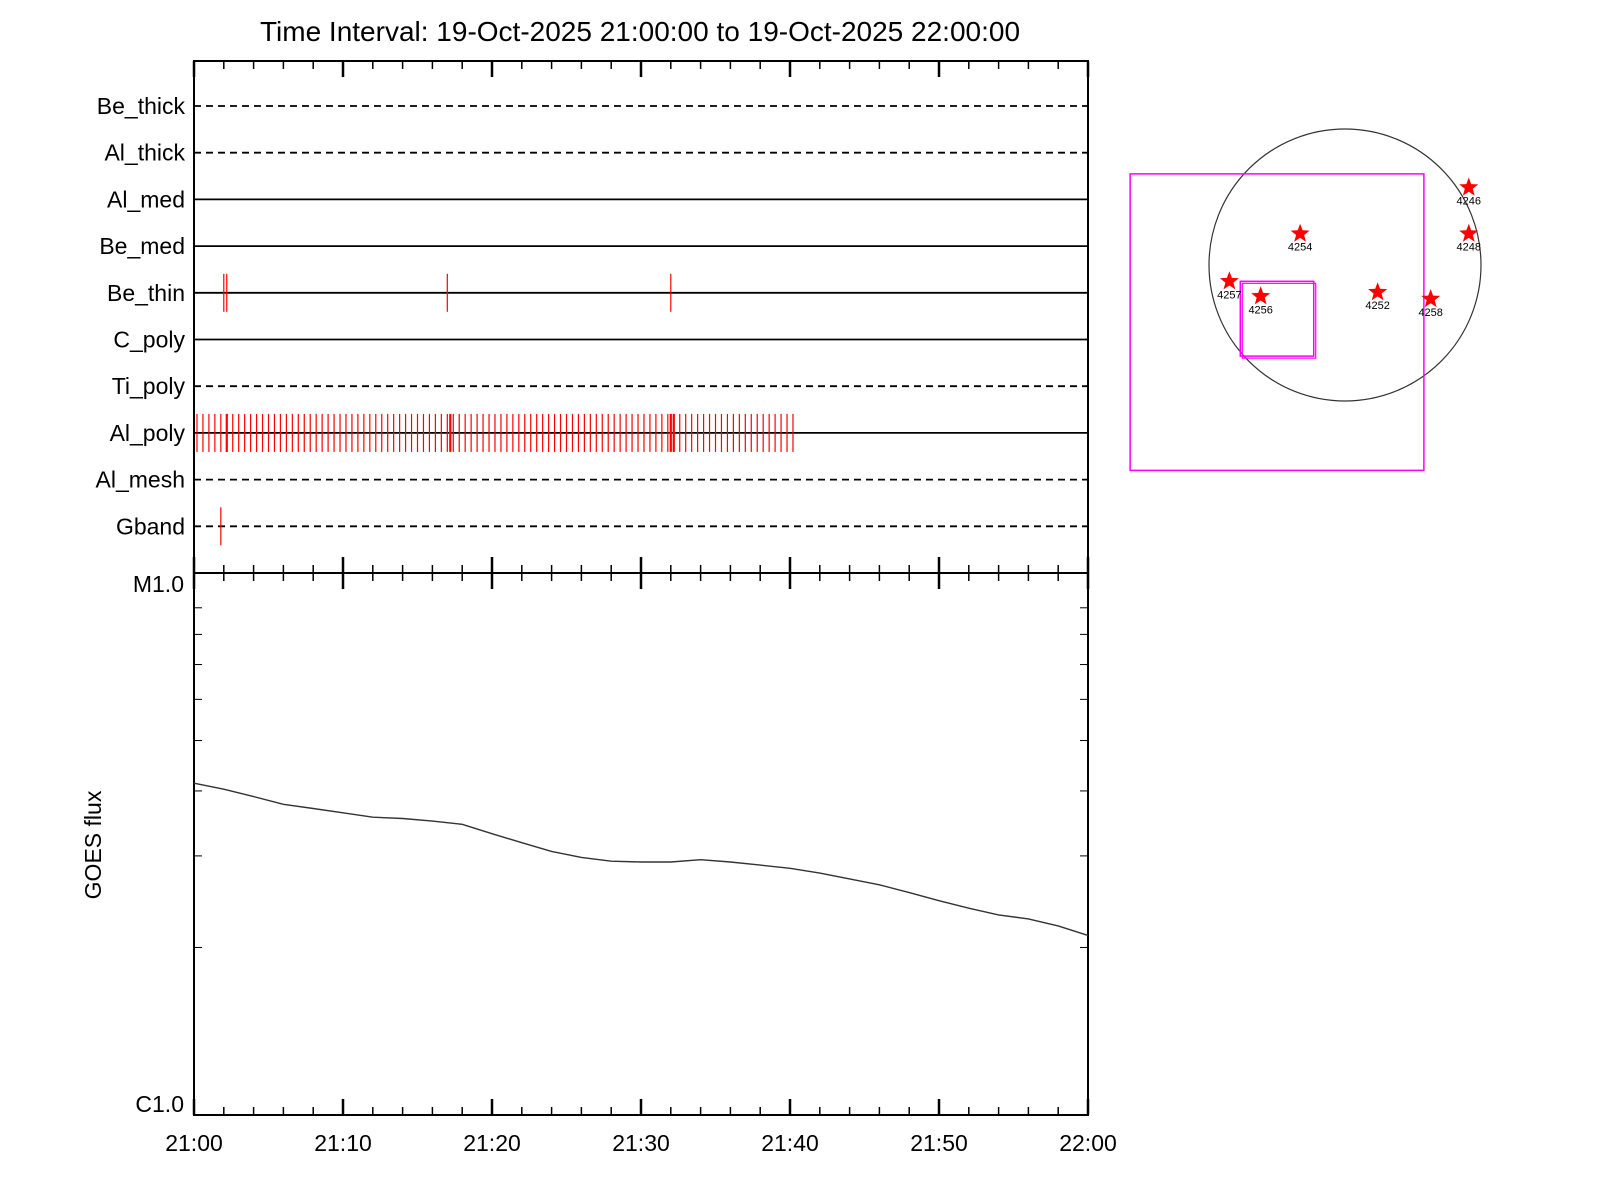 The image size is (1600, 1200). What do you see at coordinates (1229, 295) in the screenshot?
I see `active-region-label: 4257` at bounding box center [1229, 295].